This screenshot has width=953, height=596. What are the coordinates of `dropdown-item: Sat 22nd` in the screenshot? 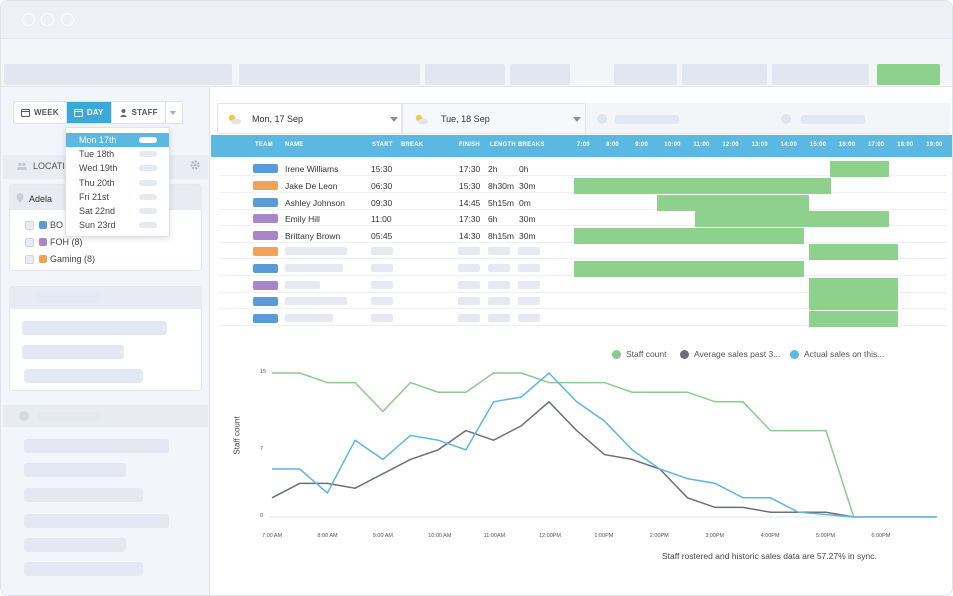 It's located at (117, 211).